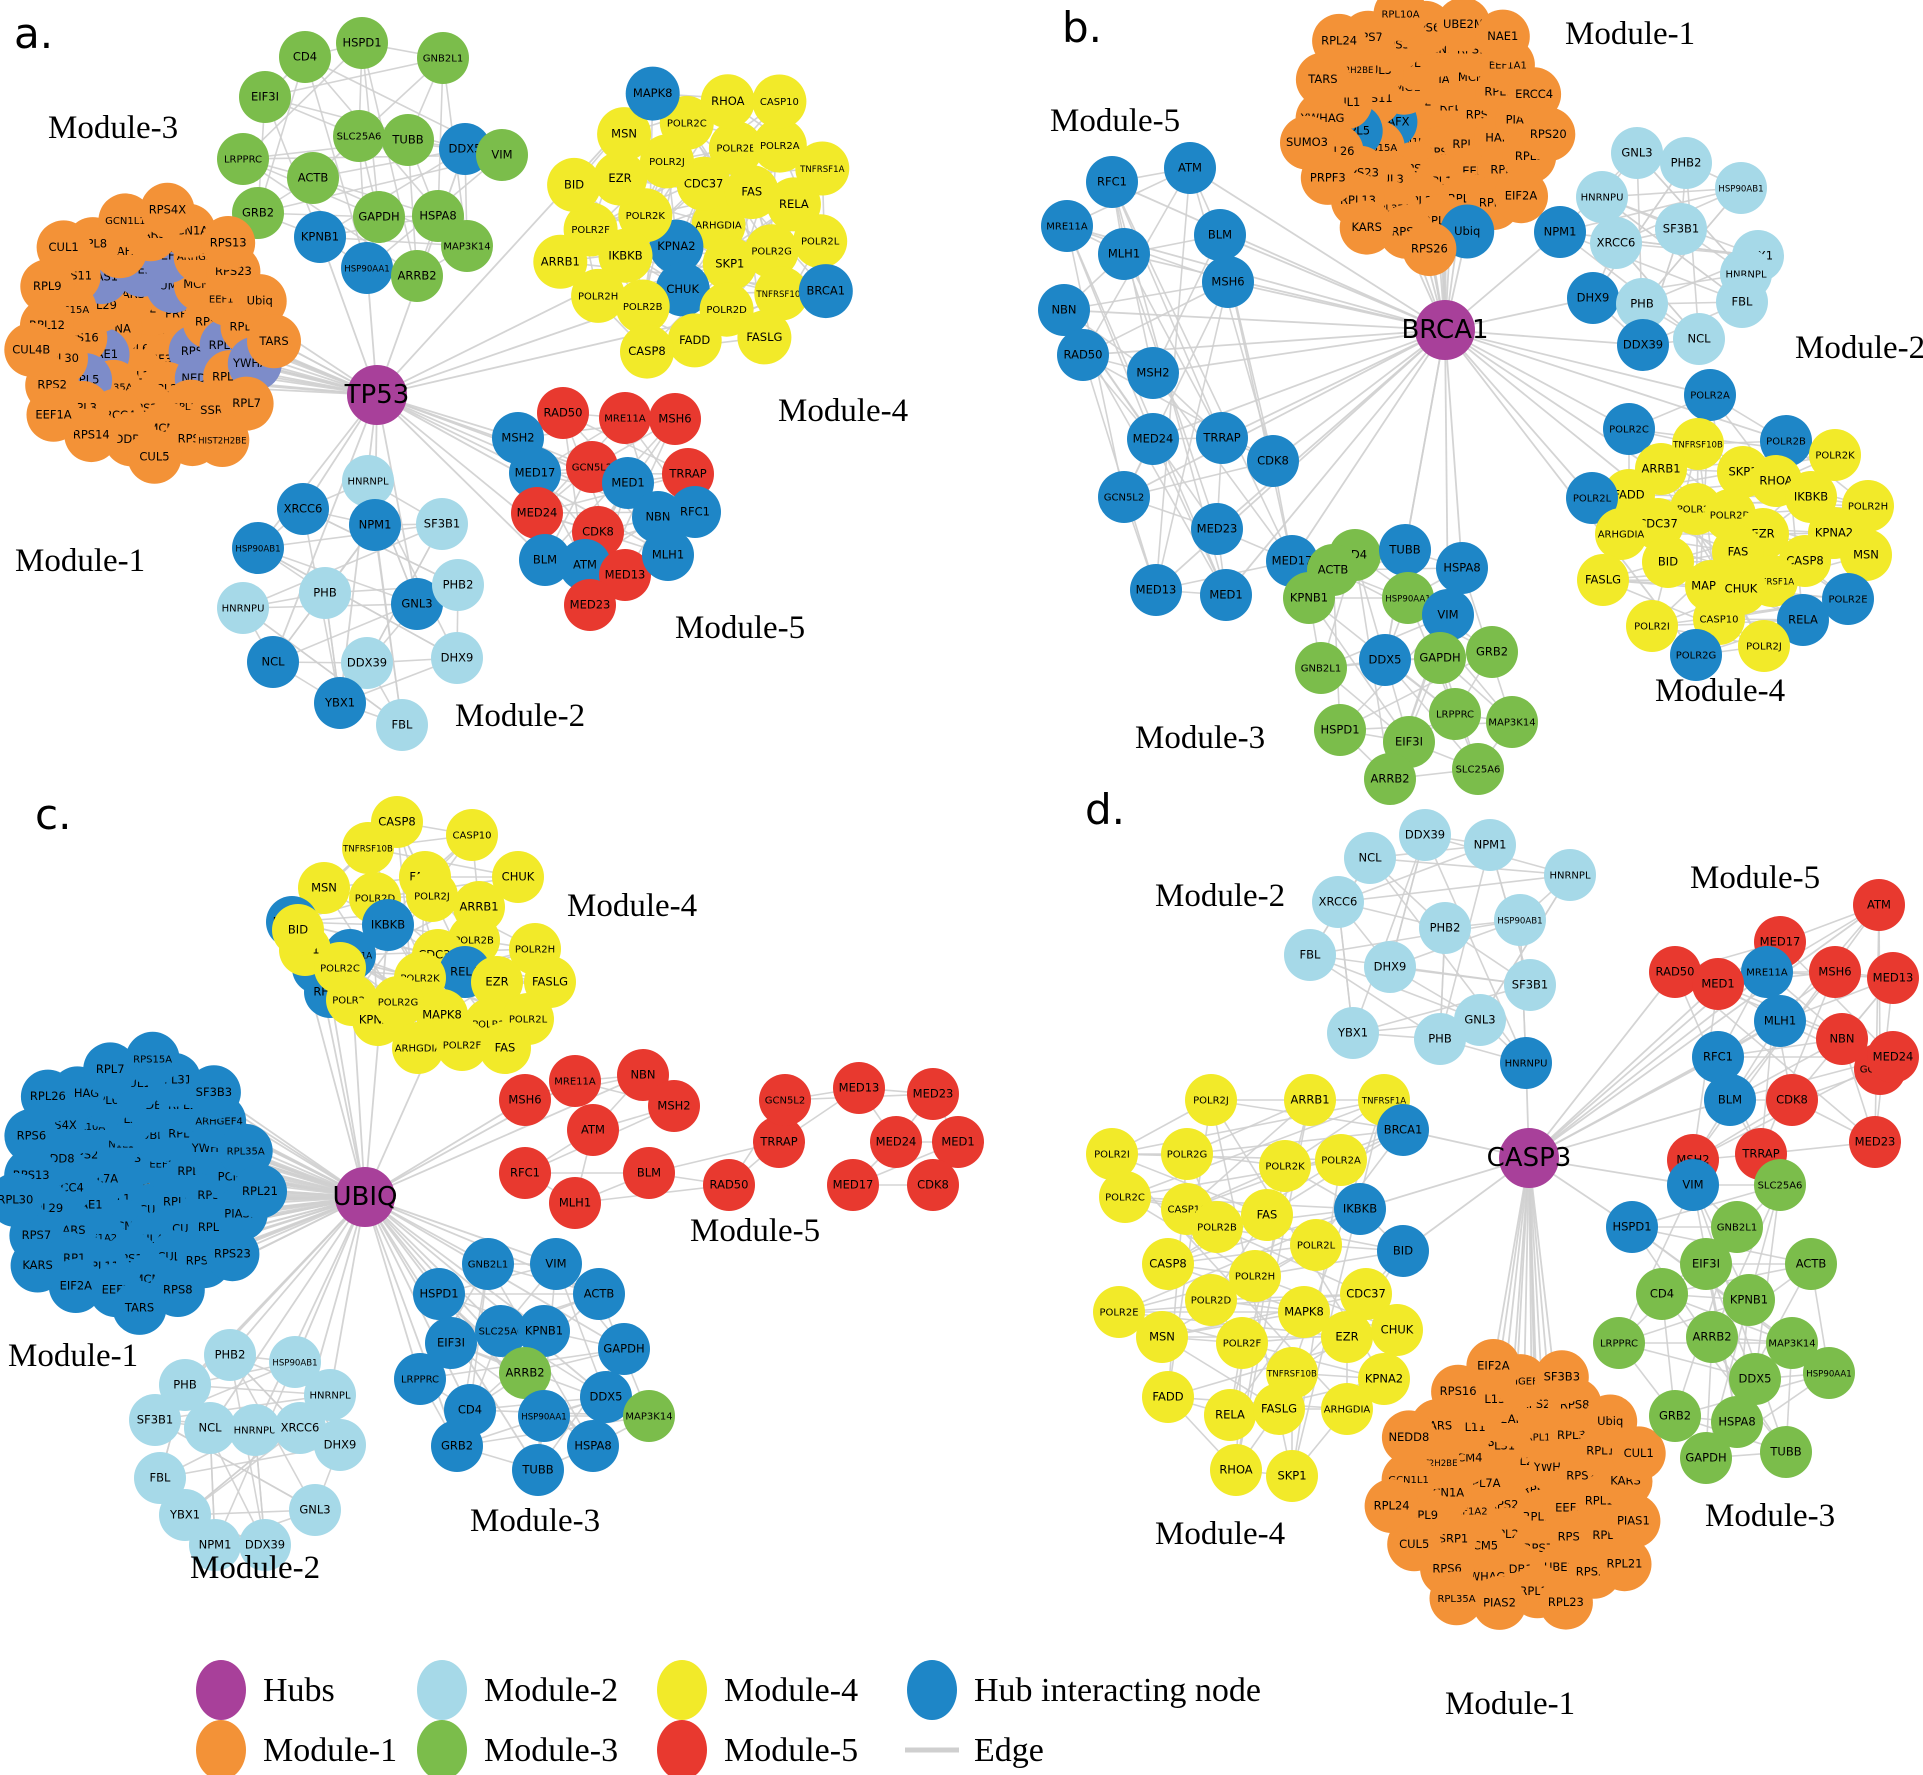  I want to click on gene-label: POLR2E, so click(735, 149).